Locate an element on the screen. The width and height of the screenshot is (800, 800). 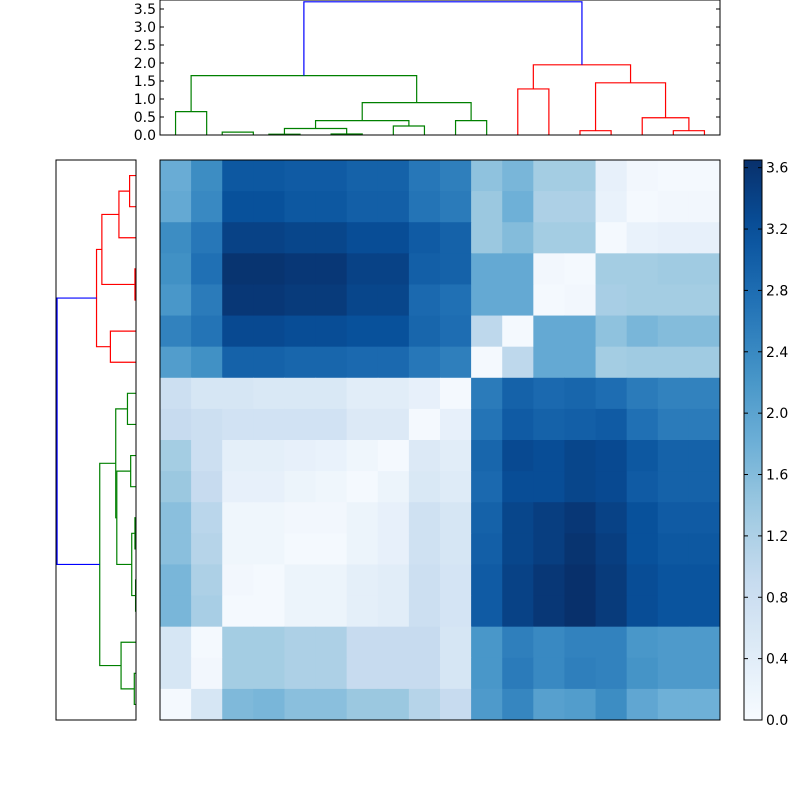
heatmap-cell-r2-c9 is located at coordinates (456, 238).